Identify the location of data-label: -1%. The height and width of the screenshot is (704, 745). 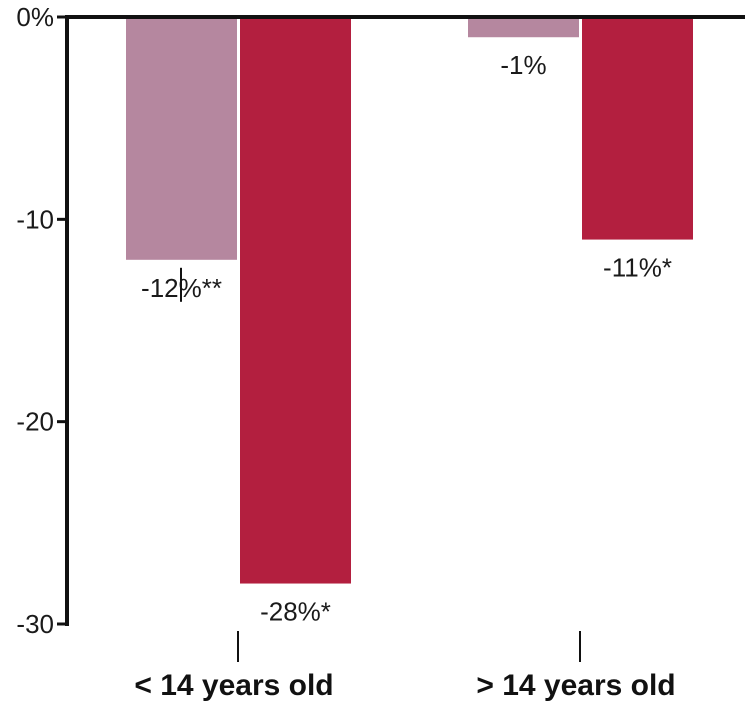
(523, 65).